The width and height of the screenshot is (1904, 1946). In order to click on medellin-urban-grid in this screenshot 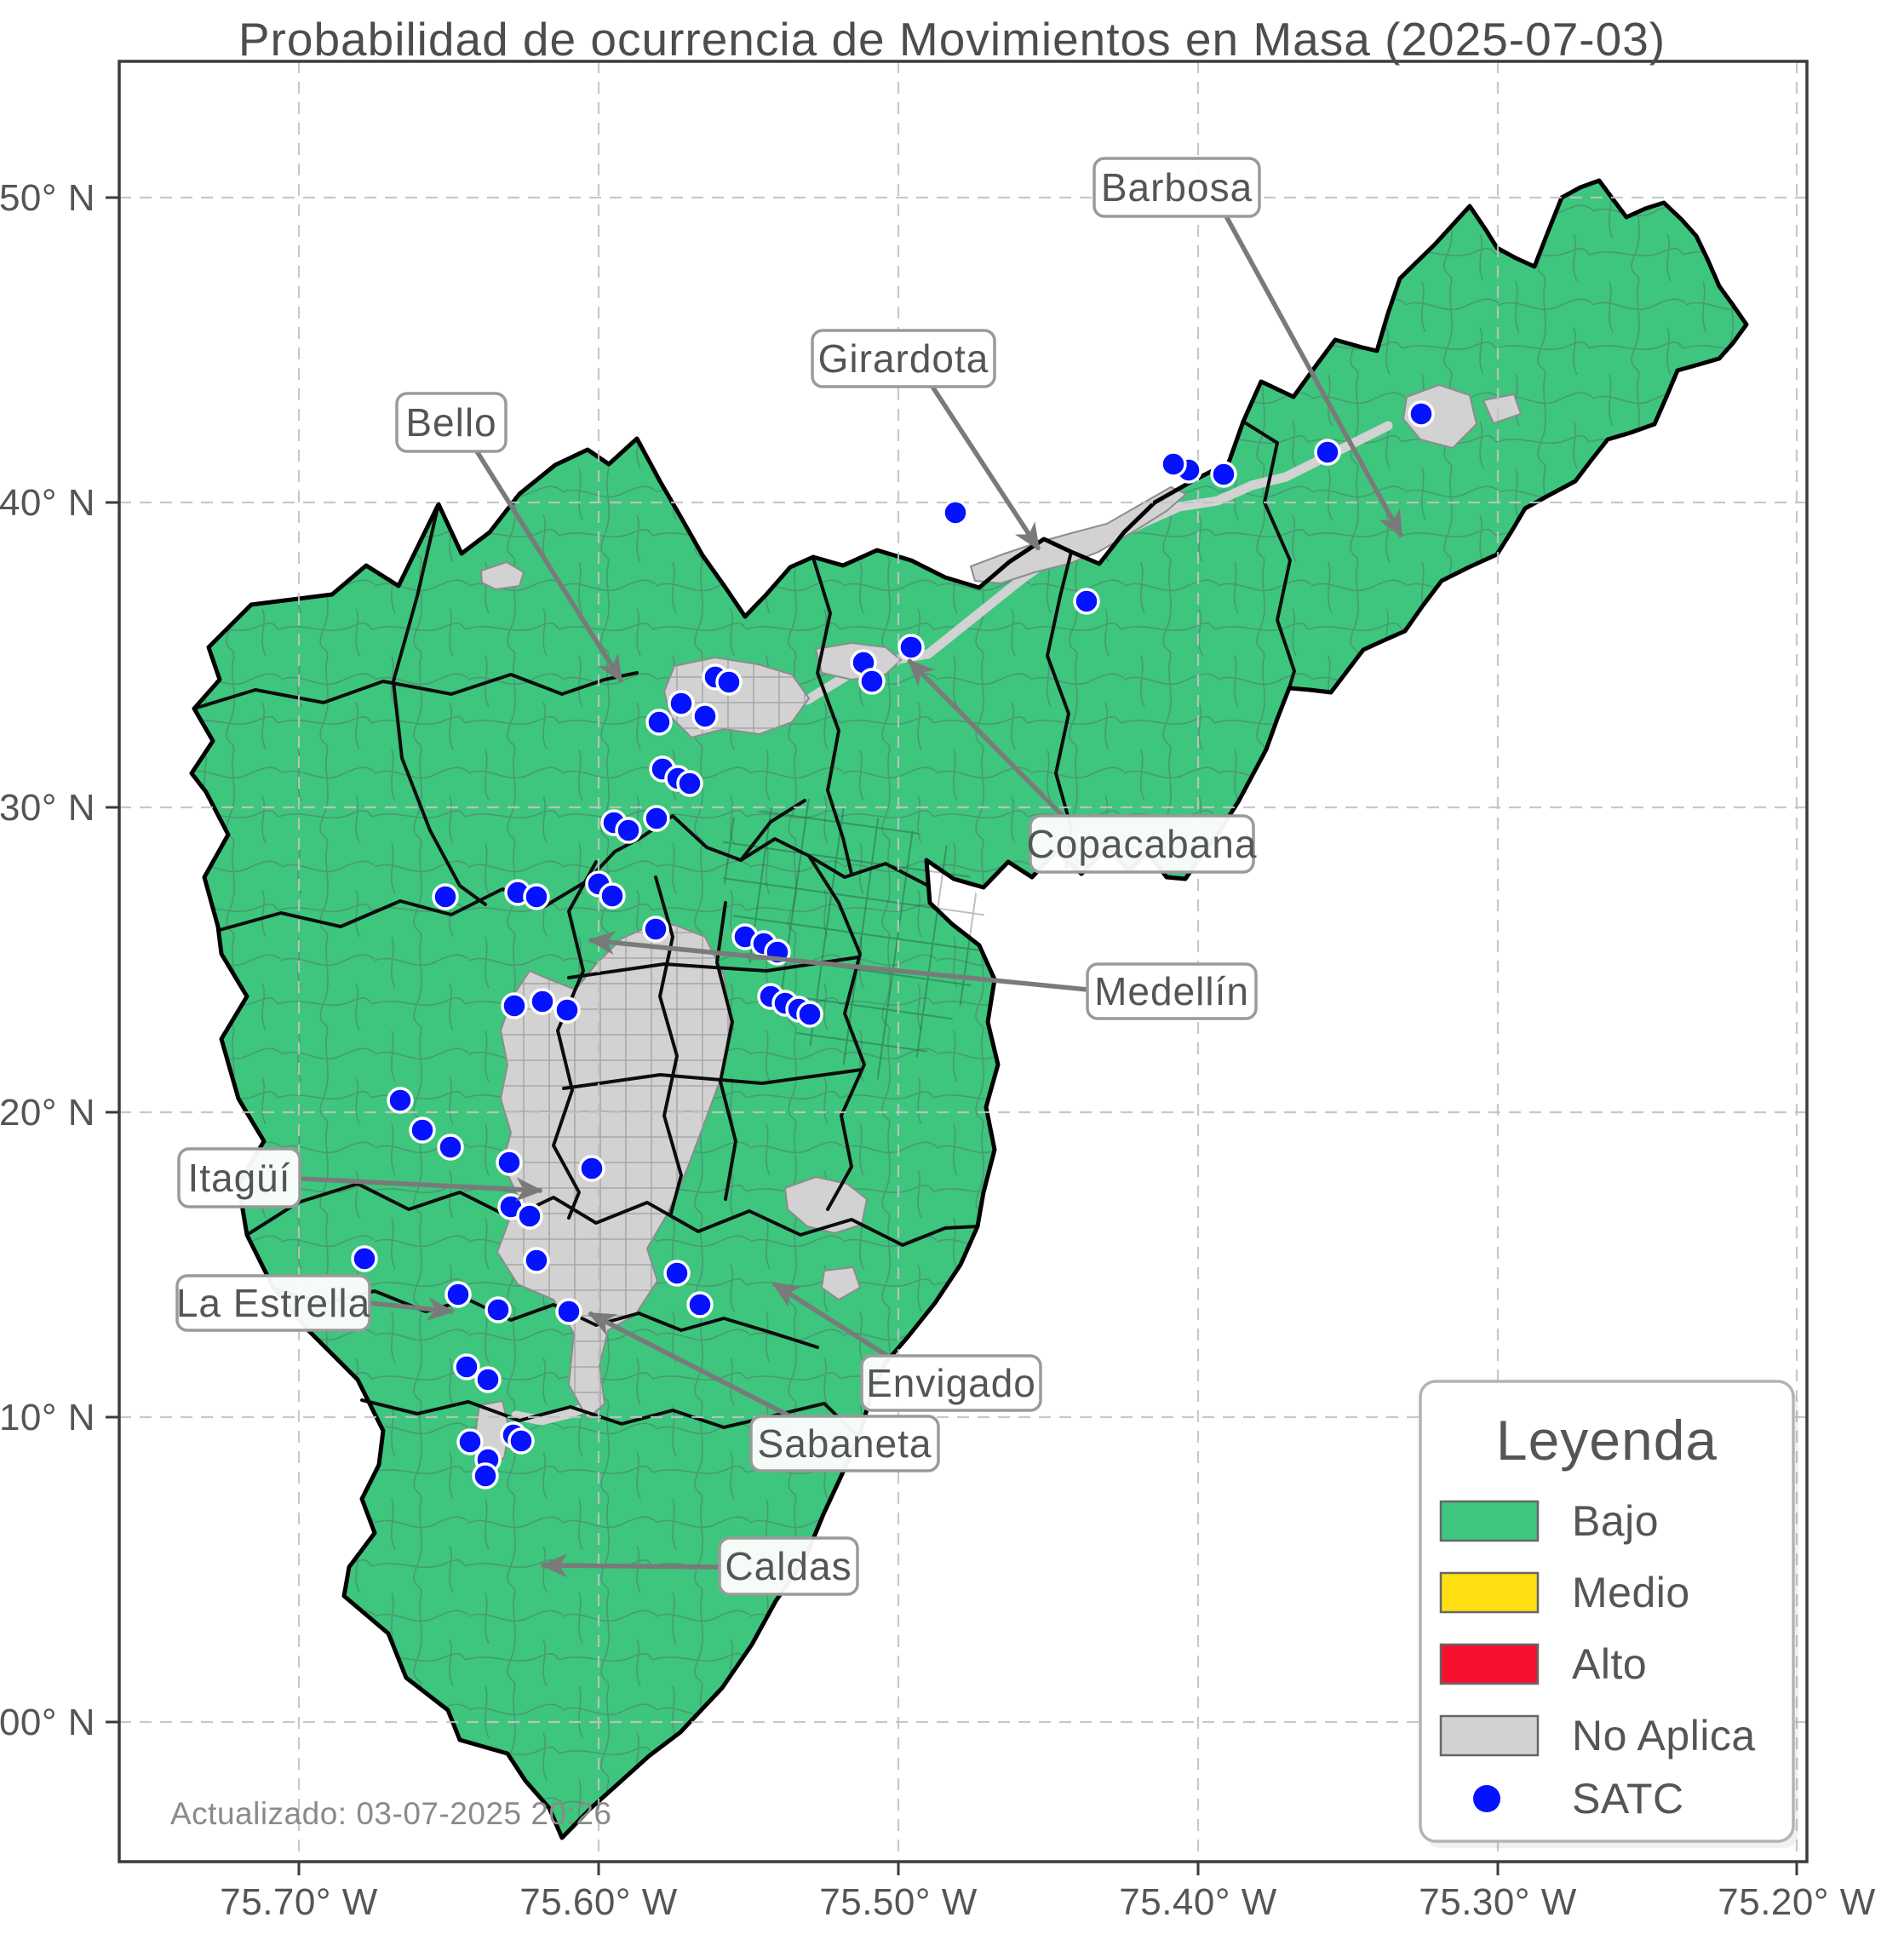, I will do `click(614, 1172)`.